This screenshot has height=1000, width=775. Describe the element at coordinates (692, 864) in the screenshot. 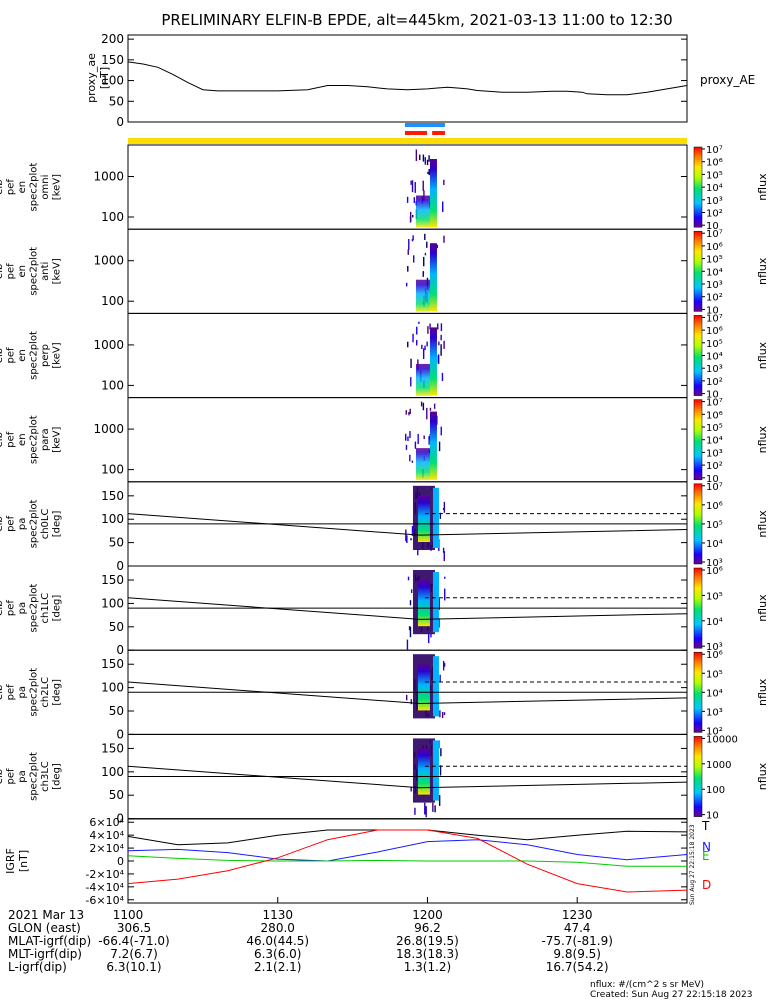

I see `side-stamp: Sun Aug 27 22:15:18 2023` at that location.